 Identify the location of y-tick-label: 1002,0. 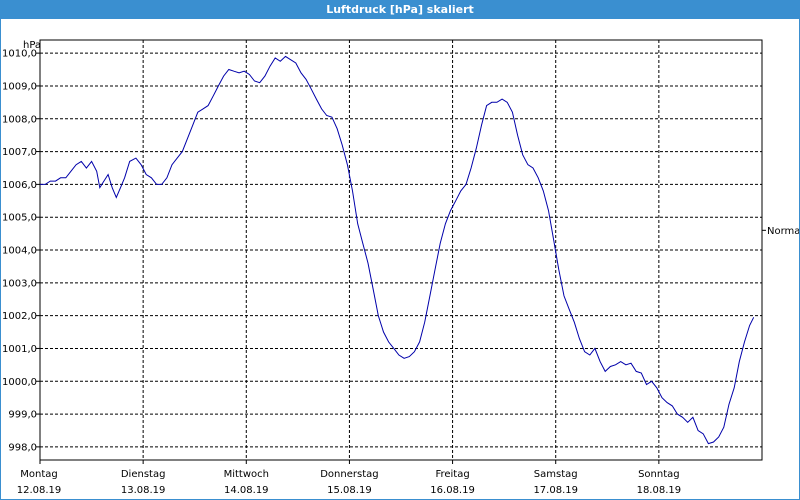
(19, 316).